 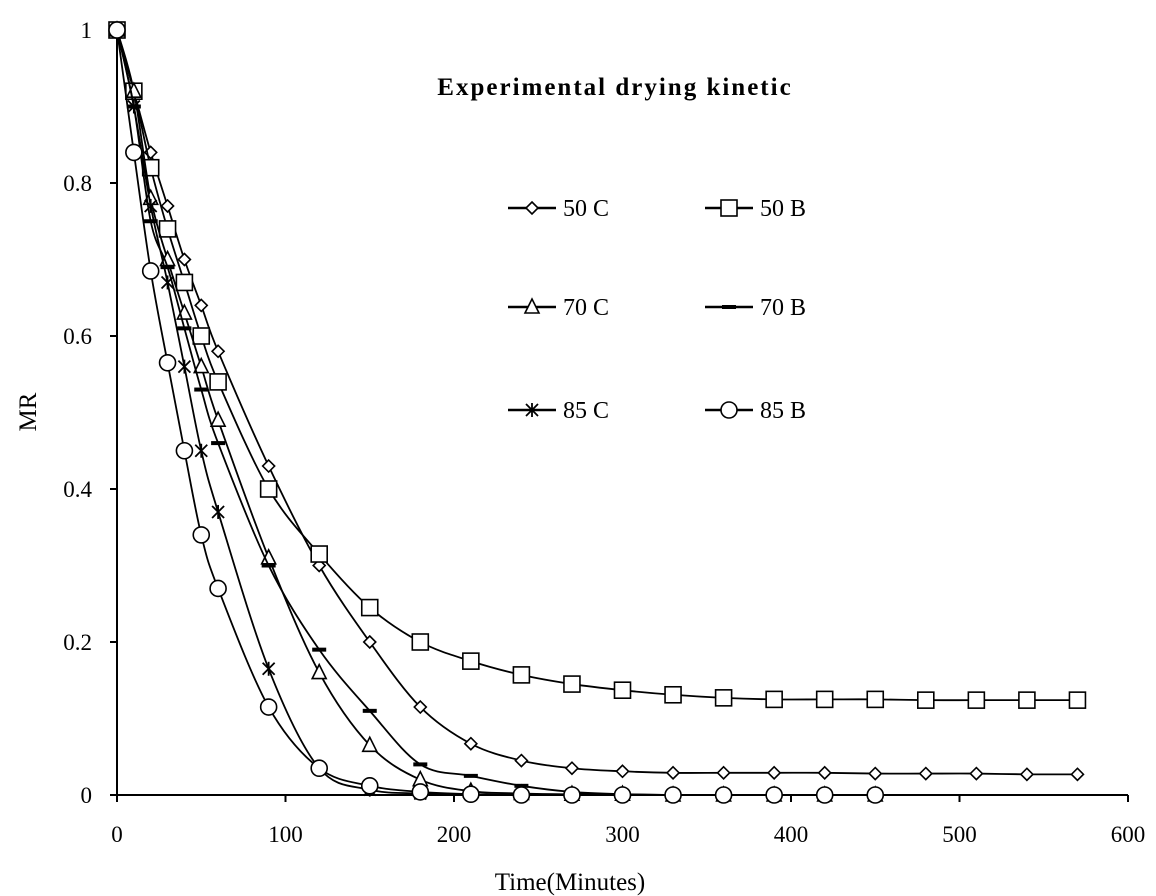 What do you see at coordinates (783, 209) in the screenshot?
I see `legend-label: 50 B` at bounding box center [783, 209].